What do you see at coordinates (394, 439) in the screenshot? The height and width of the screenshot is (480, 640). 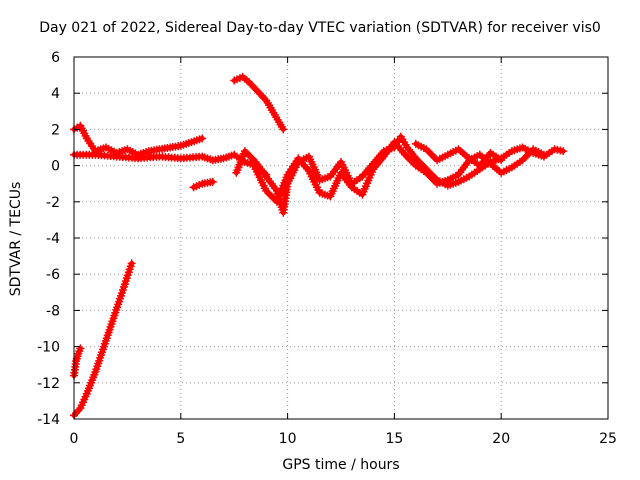 I see `x-tick-label: 15` at bounding box center [394, 439].